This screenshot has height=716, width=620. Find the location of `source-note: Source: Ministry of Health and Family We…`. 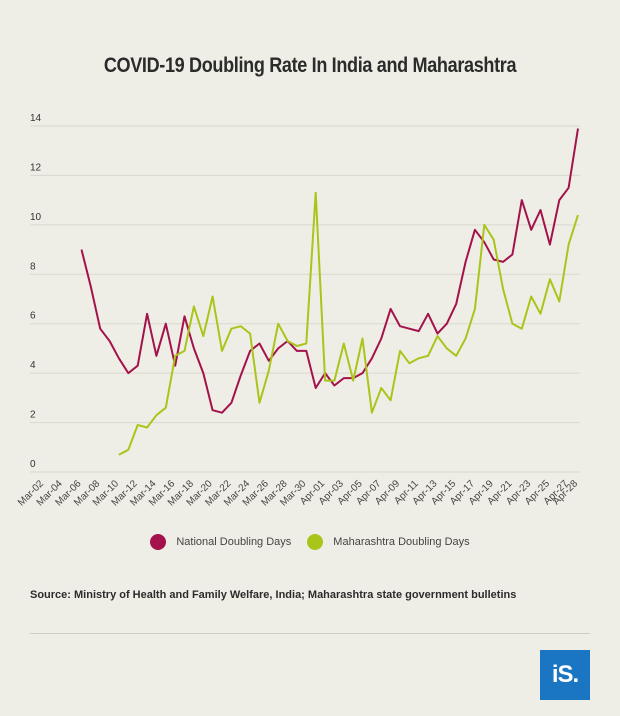

source-note: Source: Ministry of Health and Family We… is located at coordinates (273, 595).